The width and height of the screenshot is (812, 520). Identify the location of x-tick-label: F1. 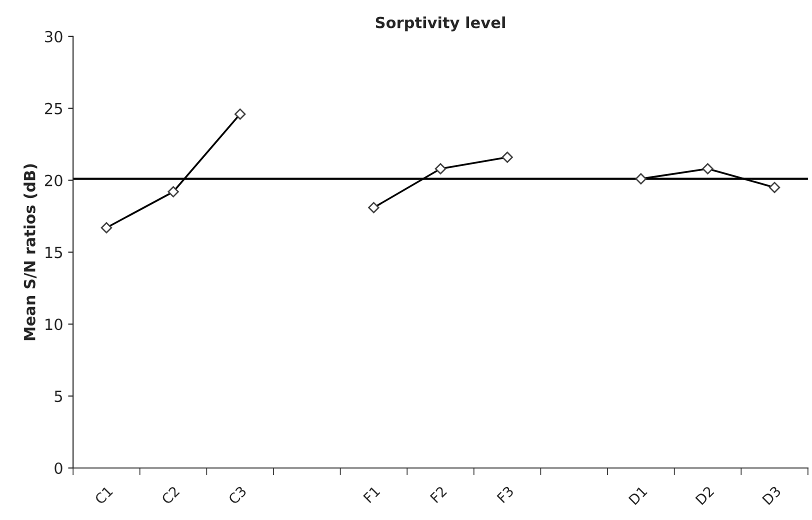
(371, 495).